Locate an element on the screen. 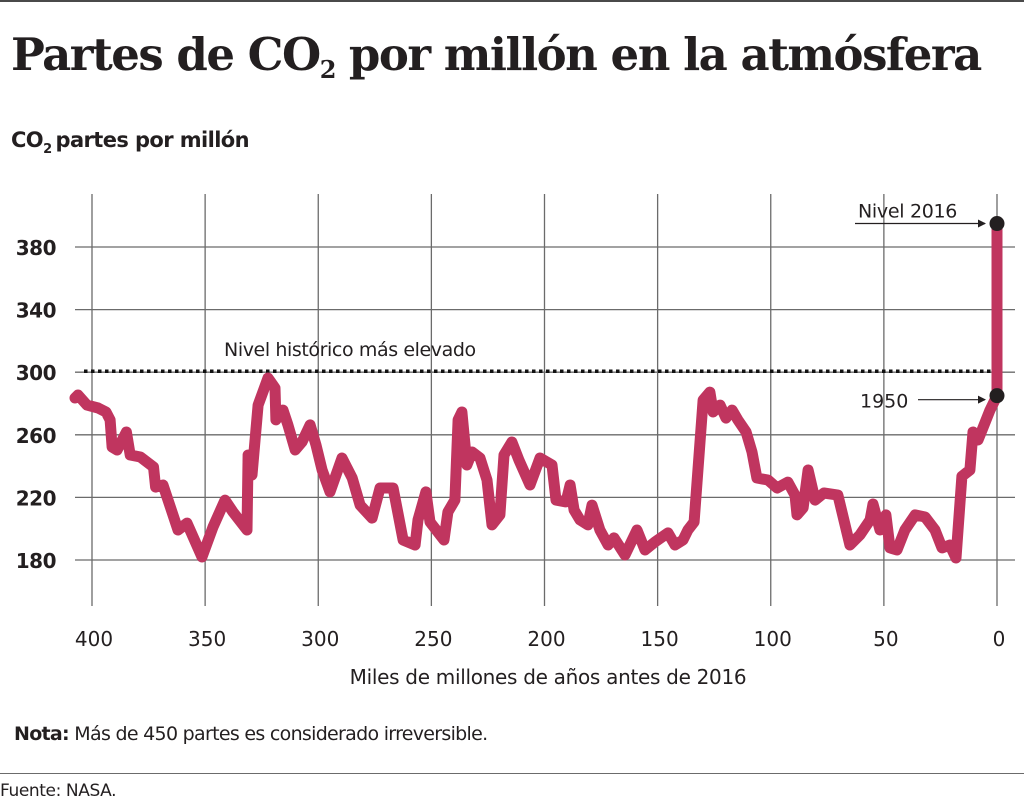 This screenshot has height=806, width=1024. y-tick-labels: 180 220 260 300 340 380 is located at coordinates (36, 404).